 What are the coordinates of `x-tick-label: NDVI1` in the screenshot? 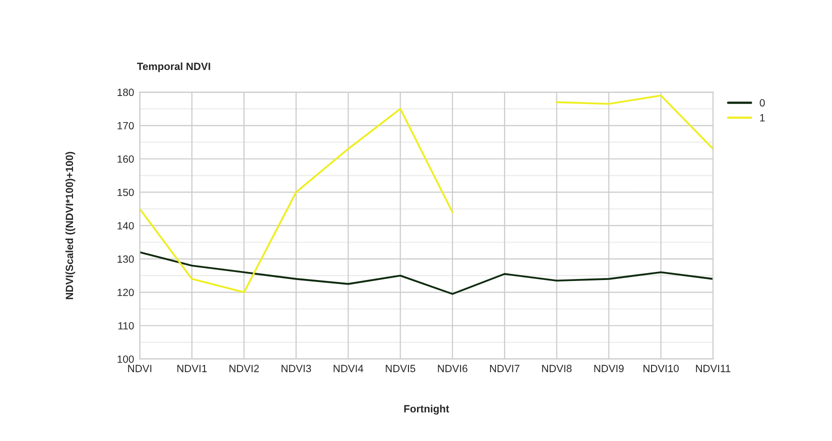 It's located at (192, 368).